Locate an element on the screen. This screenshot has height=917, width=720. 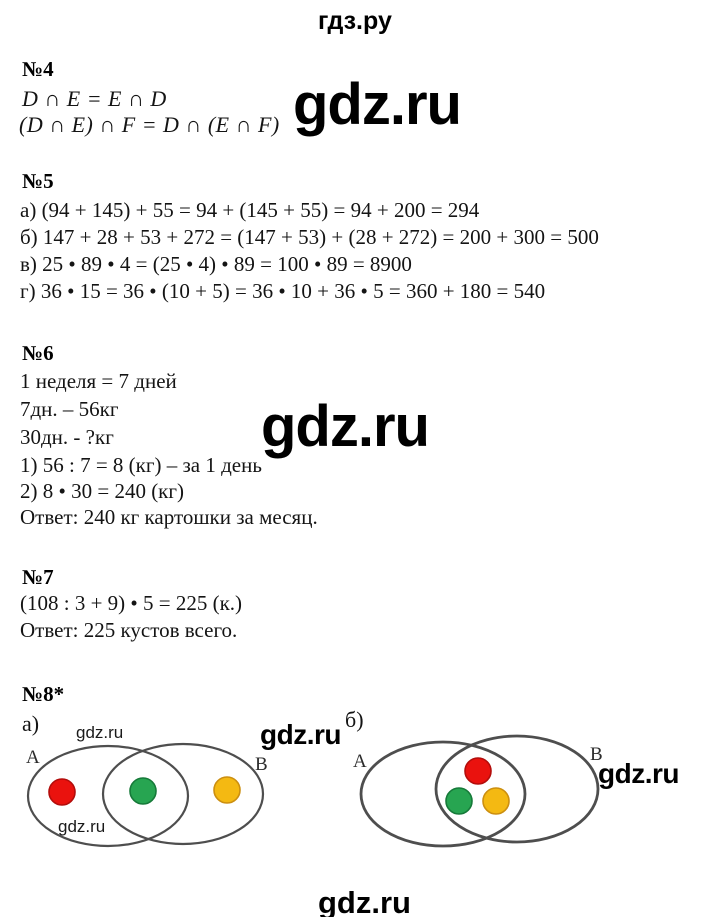
venn-a-green-dot is located at coordinates (143, 791).